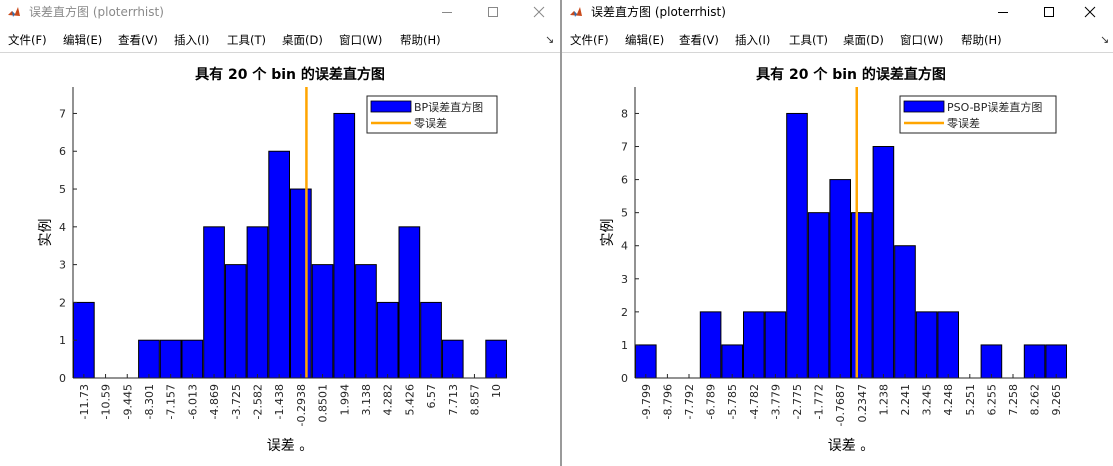 The image size is (1113, 466). What do you see at coordinates (883, 400) in the screenshot?
I see `x-tick-label: 1.238` at bounding box center [883, 400].